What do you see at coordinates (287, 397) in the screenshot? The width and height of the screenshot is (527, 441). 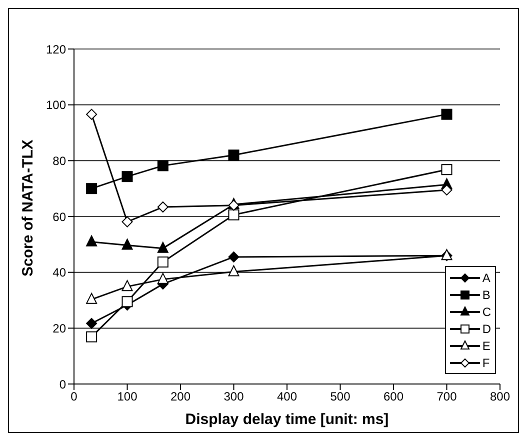 I see `x-tick-label: 400` at bounding box center [287, 397].